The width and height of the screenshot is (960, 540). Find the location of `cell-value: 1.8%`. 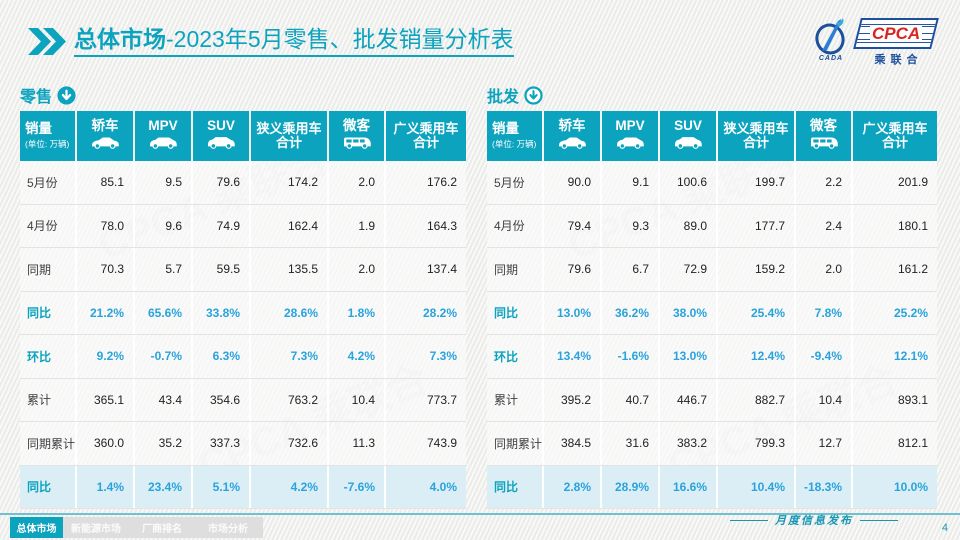

cell-value: 1.8% is located at coordinates (355, 312).